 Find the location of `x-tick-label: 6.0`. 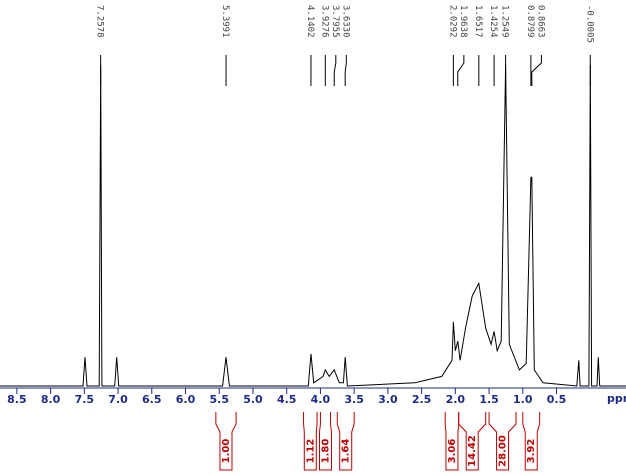

x-tick-label: 6.0 is located at coordinates (186, 399).